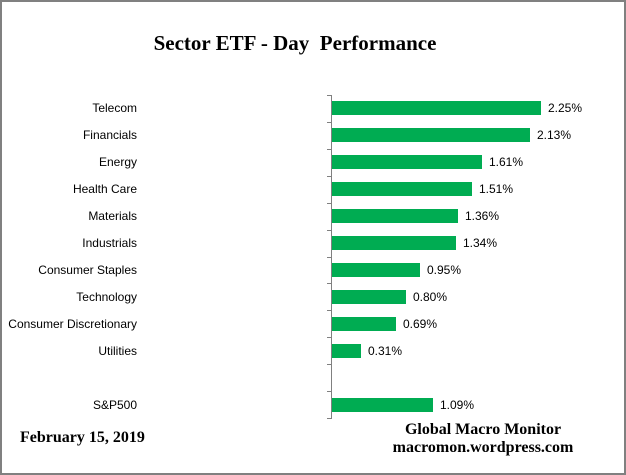  Describe the element at coordinates (72, 324) in the screenshot. I see `category-label: Consumer Discretionary` at that location.